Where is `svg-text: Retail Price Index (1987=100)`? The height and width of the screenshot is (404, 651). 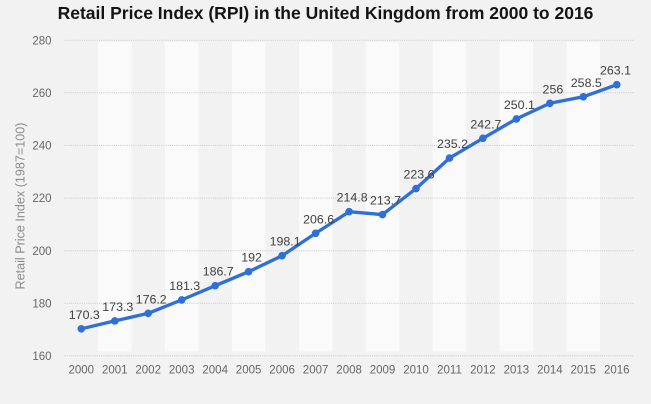
svg-text: Retail Price Index (1987=100) is located at coordinates (21, 206).